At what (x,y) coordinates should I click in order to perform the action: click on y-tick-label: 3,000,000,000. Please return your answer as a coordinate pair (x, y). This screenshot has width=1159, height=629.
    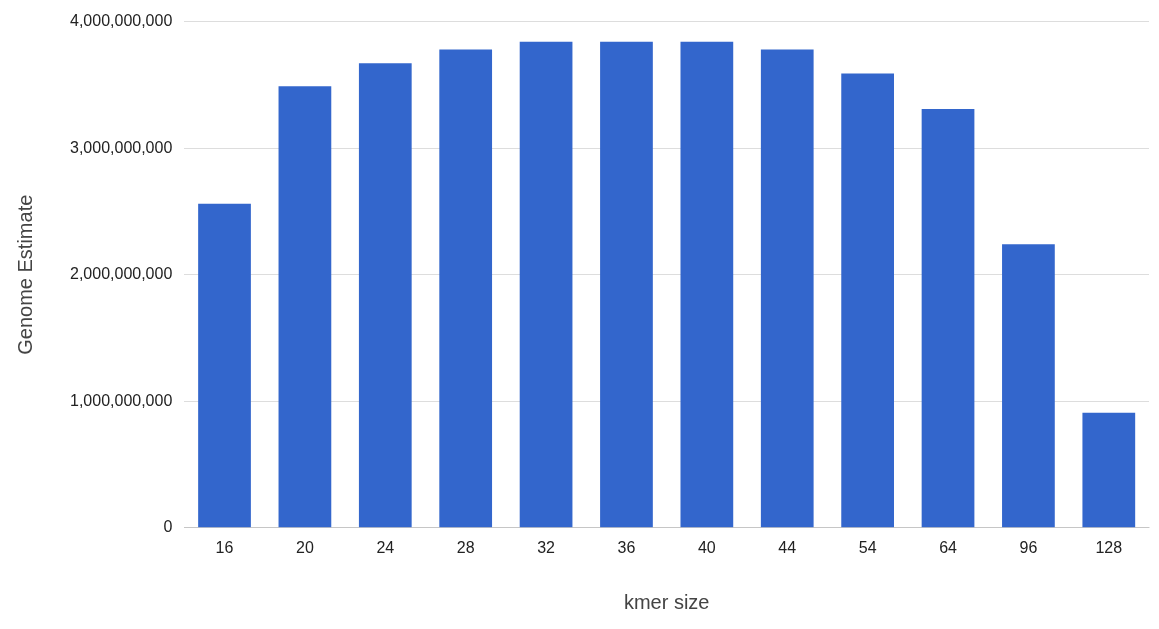
    Looking at the image, I should click on (121, 147).